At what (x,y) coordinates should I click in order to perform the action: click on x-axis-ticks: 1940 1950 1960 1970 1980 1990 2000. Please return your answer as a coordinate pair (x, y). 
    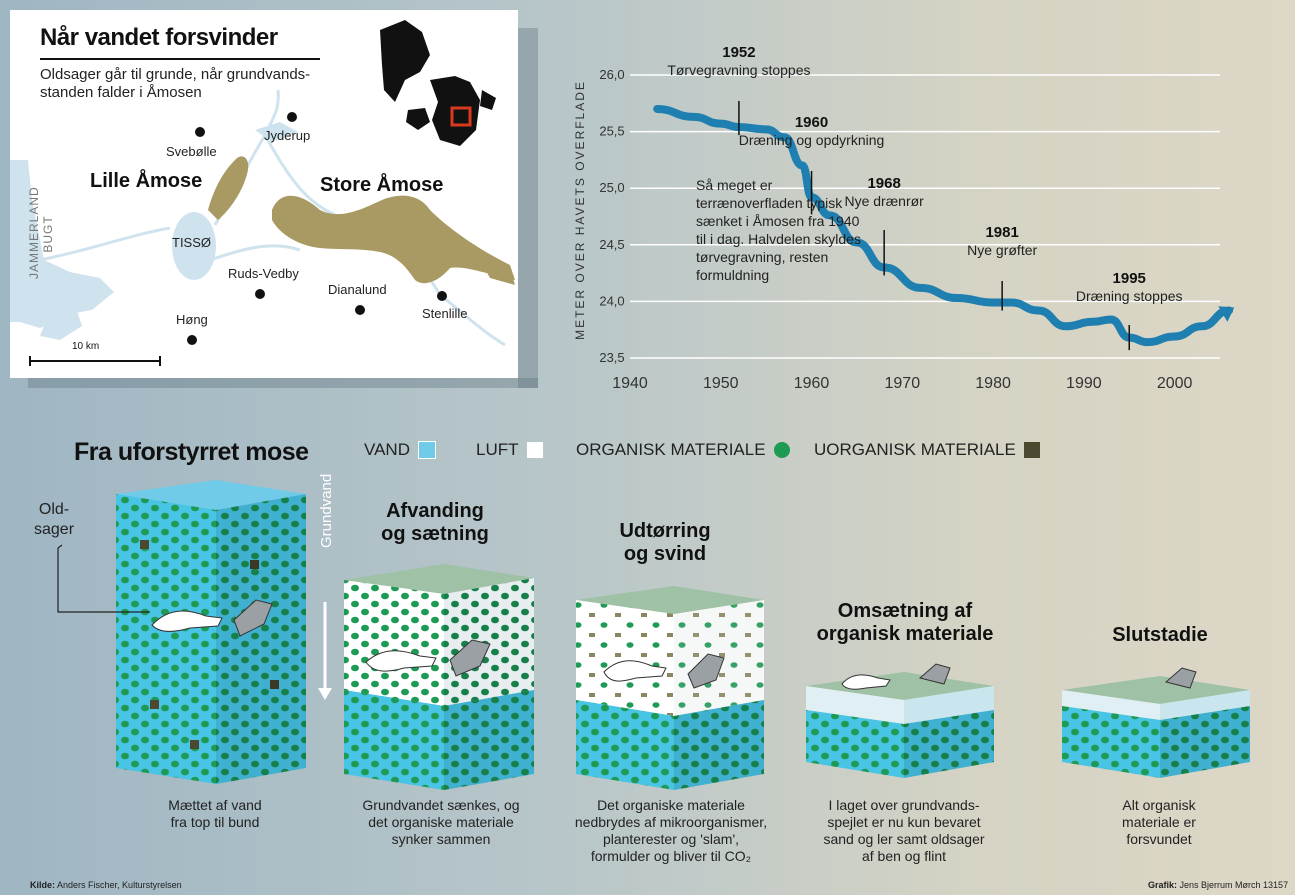
    Looking at the image, I should click on (902, 383).